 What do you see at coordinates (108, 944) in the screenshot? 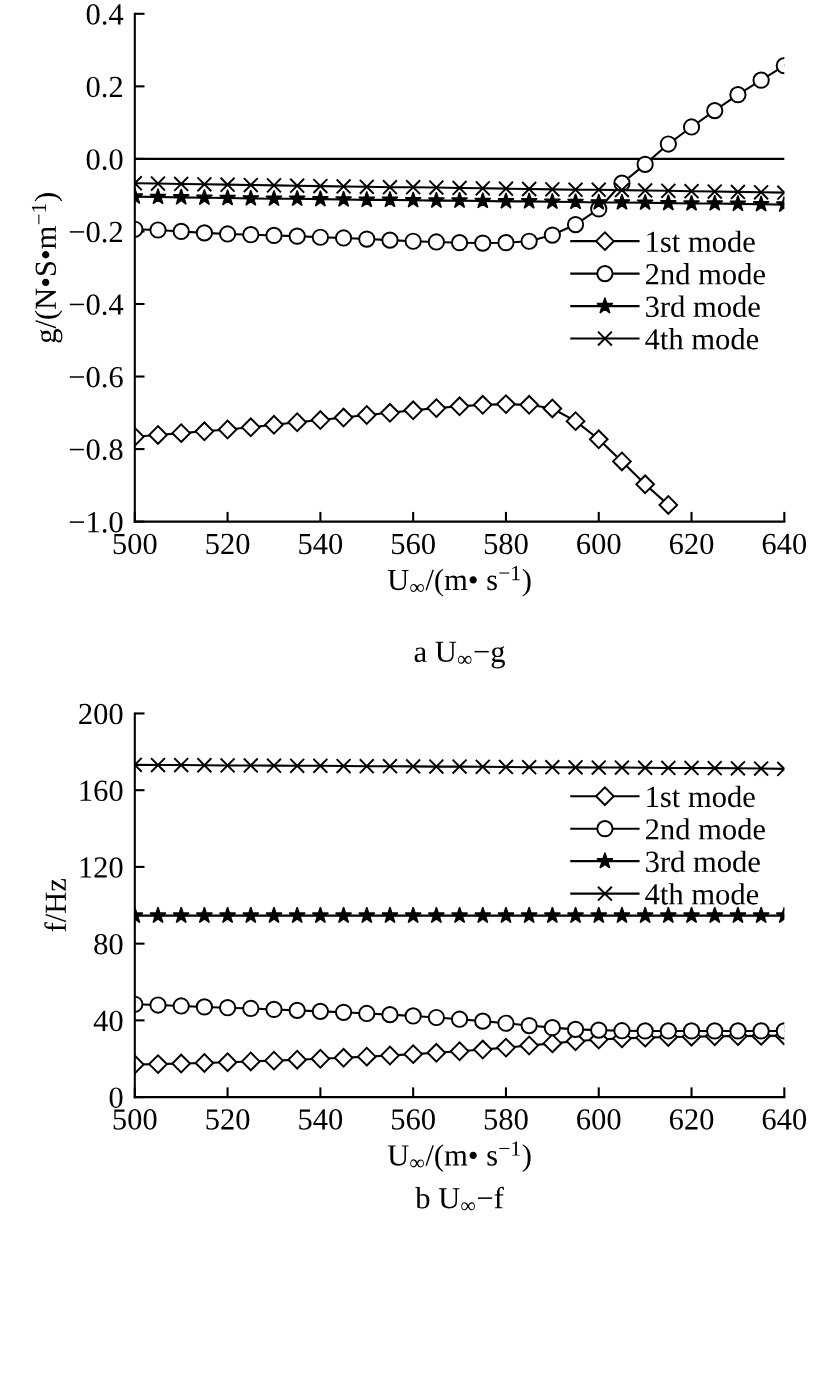
I see `y-tick-label: 80` at bounding box center [108, 944].